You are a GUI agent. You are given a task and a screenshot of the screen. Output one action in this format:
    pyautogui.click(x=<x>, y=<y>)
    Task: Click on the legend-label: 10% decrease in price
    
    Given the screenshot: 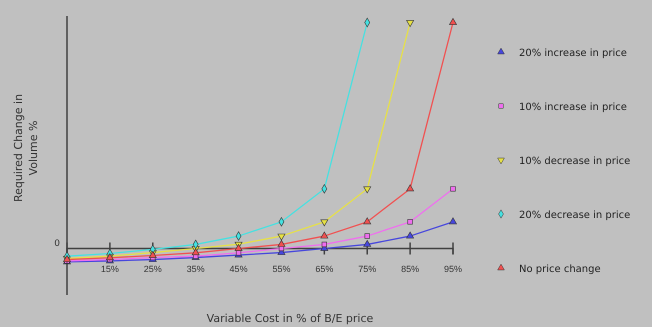 What is the action you would take?
    pyautogui.click(x=574, y=161)
    